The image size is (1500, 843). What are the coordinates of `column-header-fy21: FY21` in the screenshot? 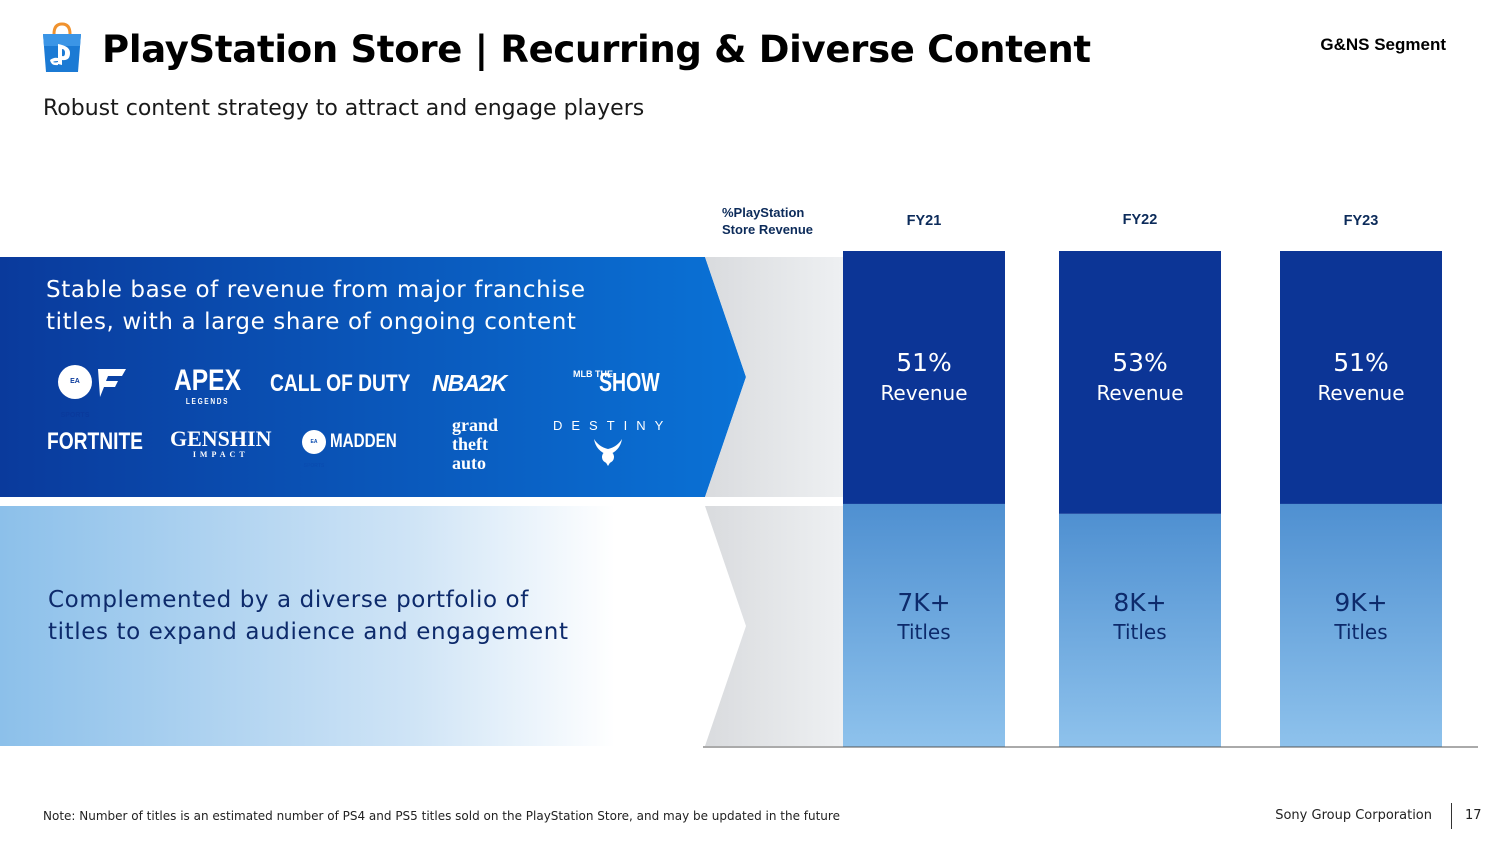 It's located at (924, 221).